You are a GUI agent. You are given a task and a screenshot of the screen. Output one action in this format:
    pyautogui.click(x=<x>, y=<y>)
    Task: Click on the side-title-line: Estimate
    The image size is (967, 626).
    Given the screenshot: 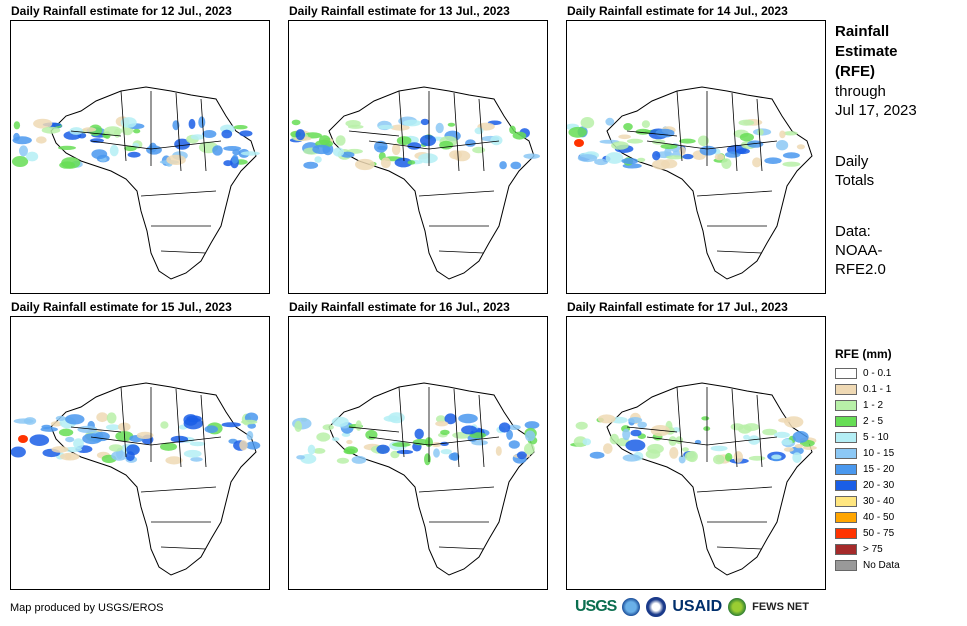 What is the action you would take?
    pyautogui.click(x=866, y=51)
    